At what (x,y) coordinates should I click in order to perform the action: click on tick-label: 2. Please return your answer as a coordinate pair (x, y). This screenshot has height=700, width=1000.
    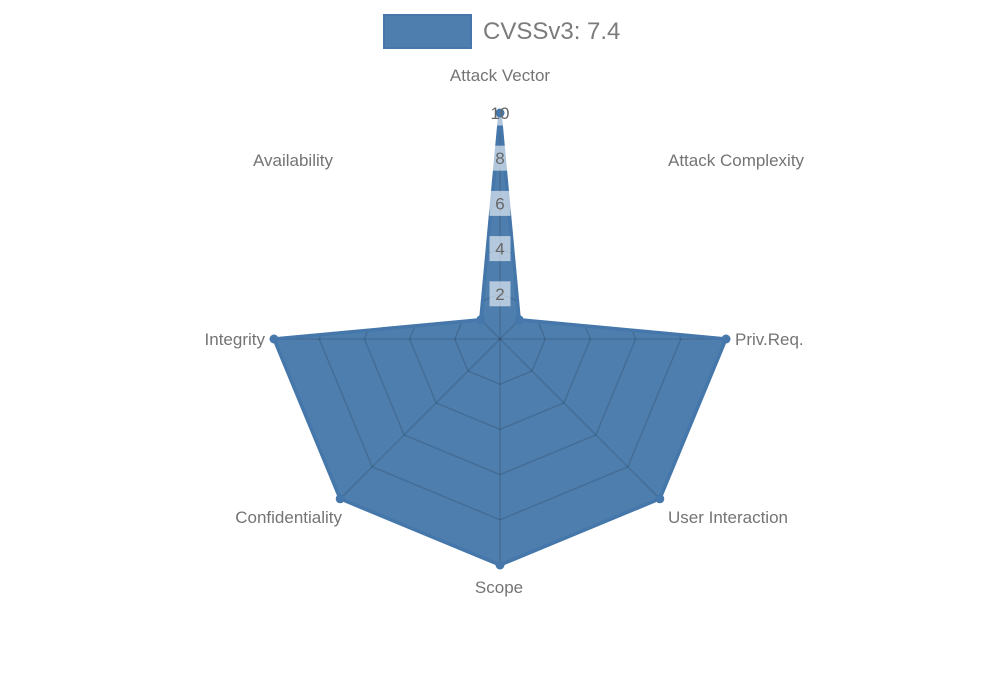
    Looking at the image, I should click on (499, 294).